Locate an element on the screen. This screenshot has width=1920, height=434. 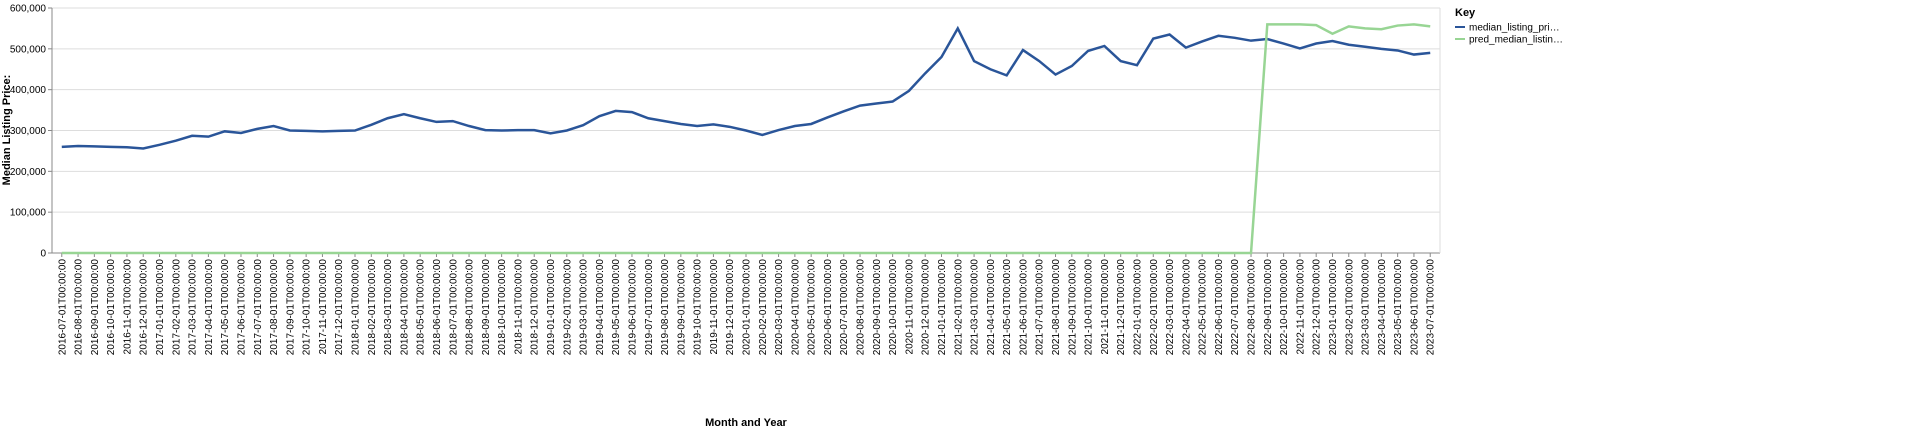
x-tick-label: 2021-11-01T00:00:00 is located at coordinates (1105, 307).